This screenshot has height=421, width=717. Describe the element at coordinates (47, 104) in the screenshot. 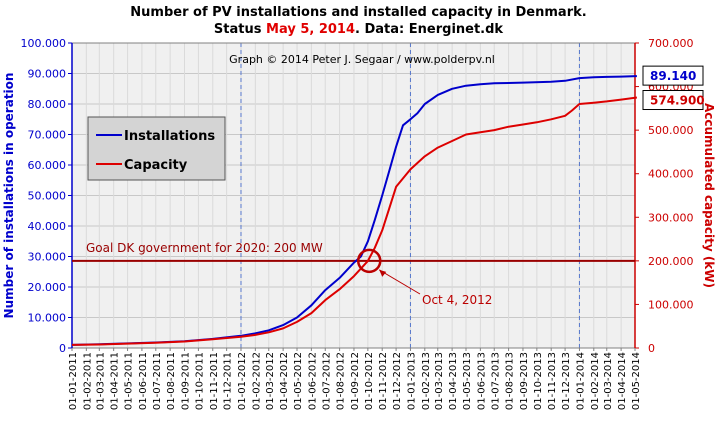

I see `y-left-tick-label: 80.000` at that location.